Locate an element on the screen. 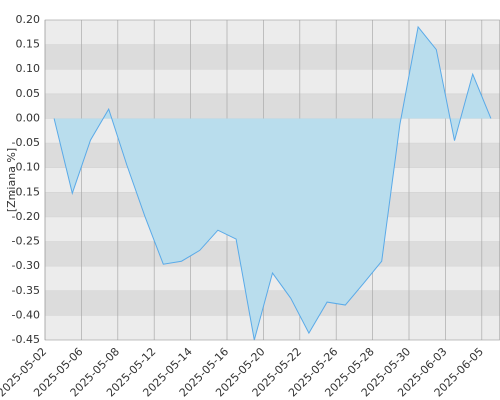 This screenshot has height=400, width=500. y-tick-label: -0.25 is located at coordinates (26, 241).